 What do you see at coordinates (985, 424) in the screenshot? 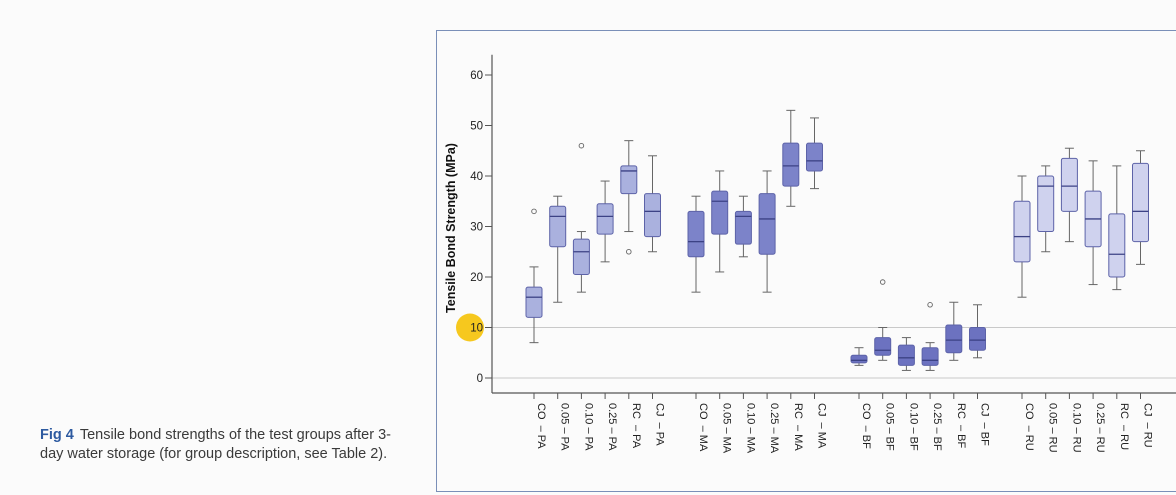
I see `x-tick-label: CJ – BF` at bounding box center [985, 424].